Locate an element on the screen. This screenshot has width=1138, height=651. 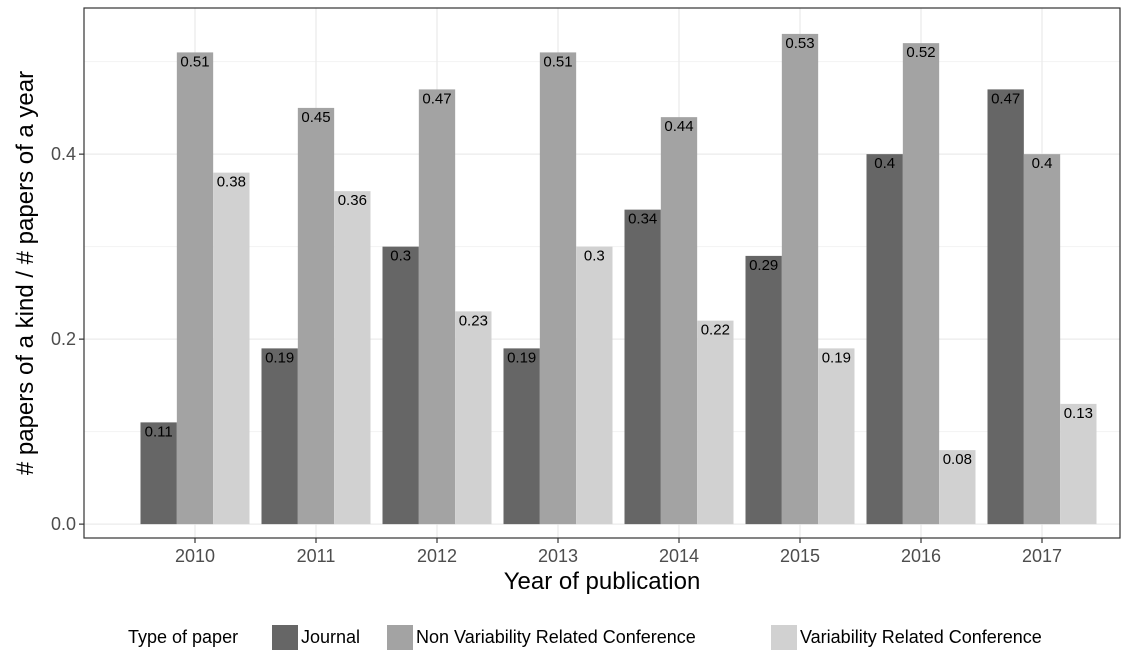
y-tick-label: 0.4 is located at coordinates (63, 154).